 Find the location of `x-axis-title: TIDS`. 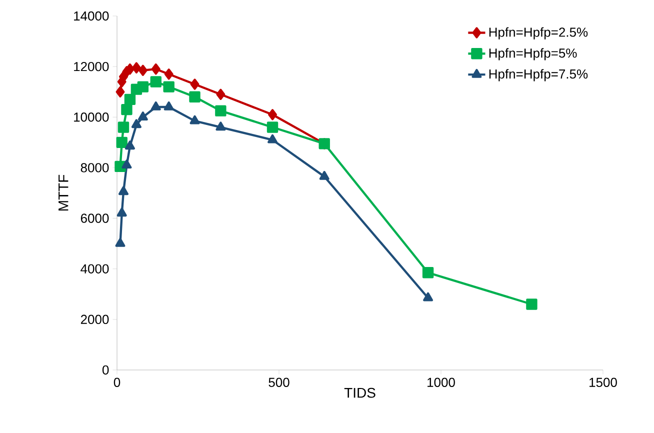

x-axis-title: TIDS is located at coordinates (360, 393).